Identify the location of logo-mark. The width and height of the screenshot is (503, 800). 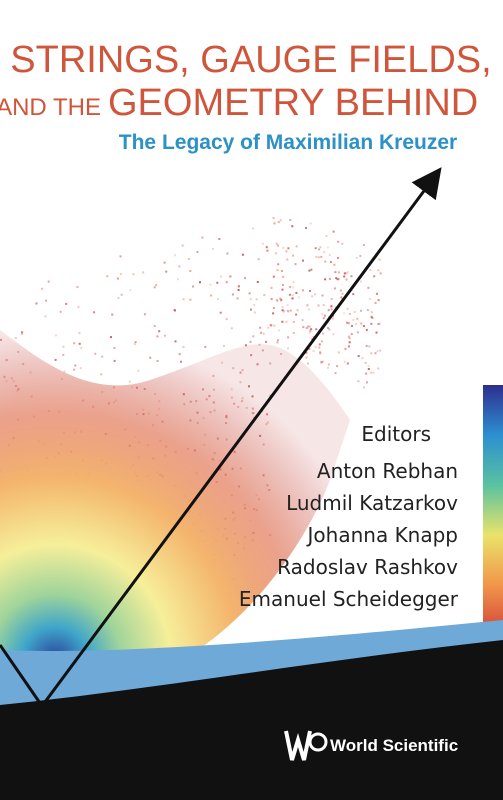
(298, 745).